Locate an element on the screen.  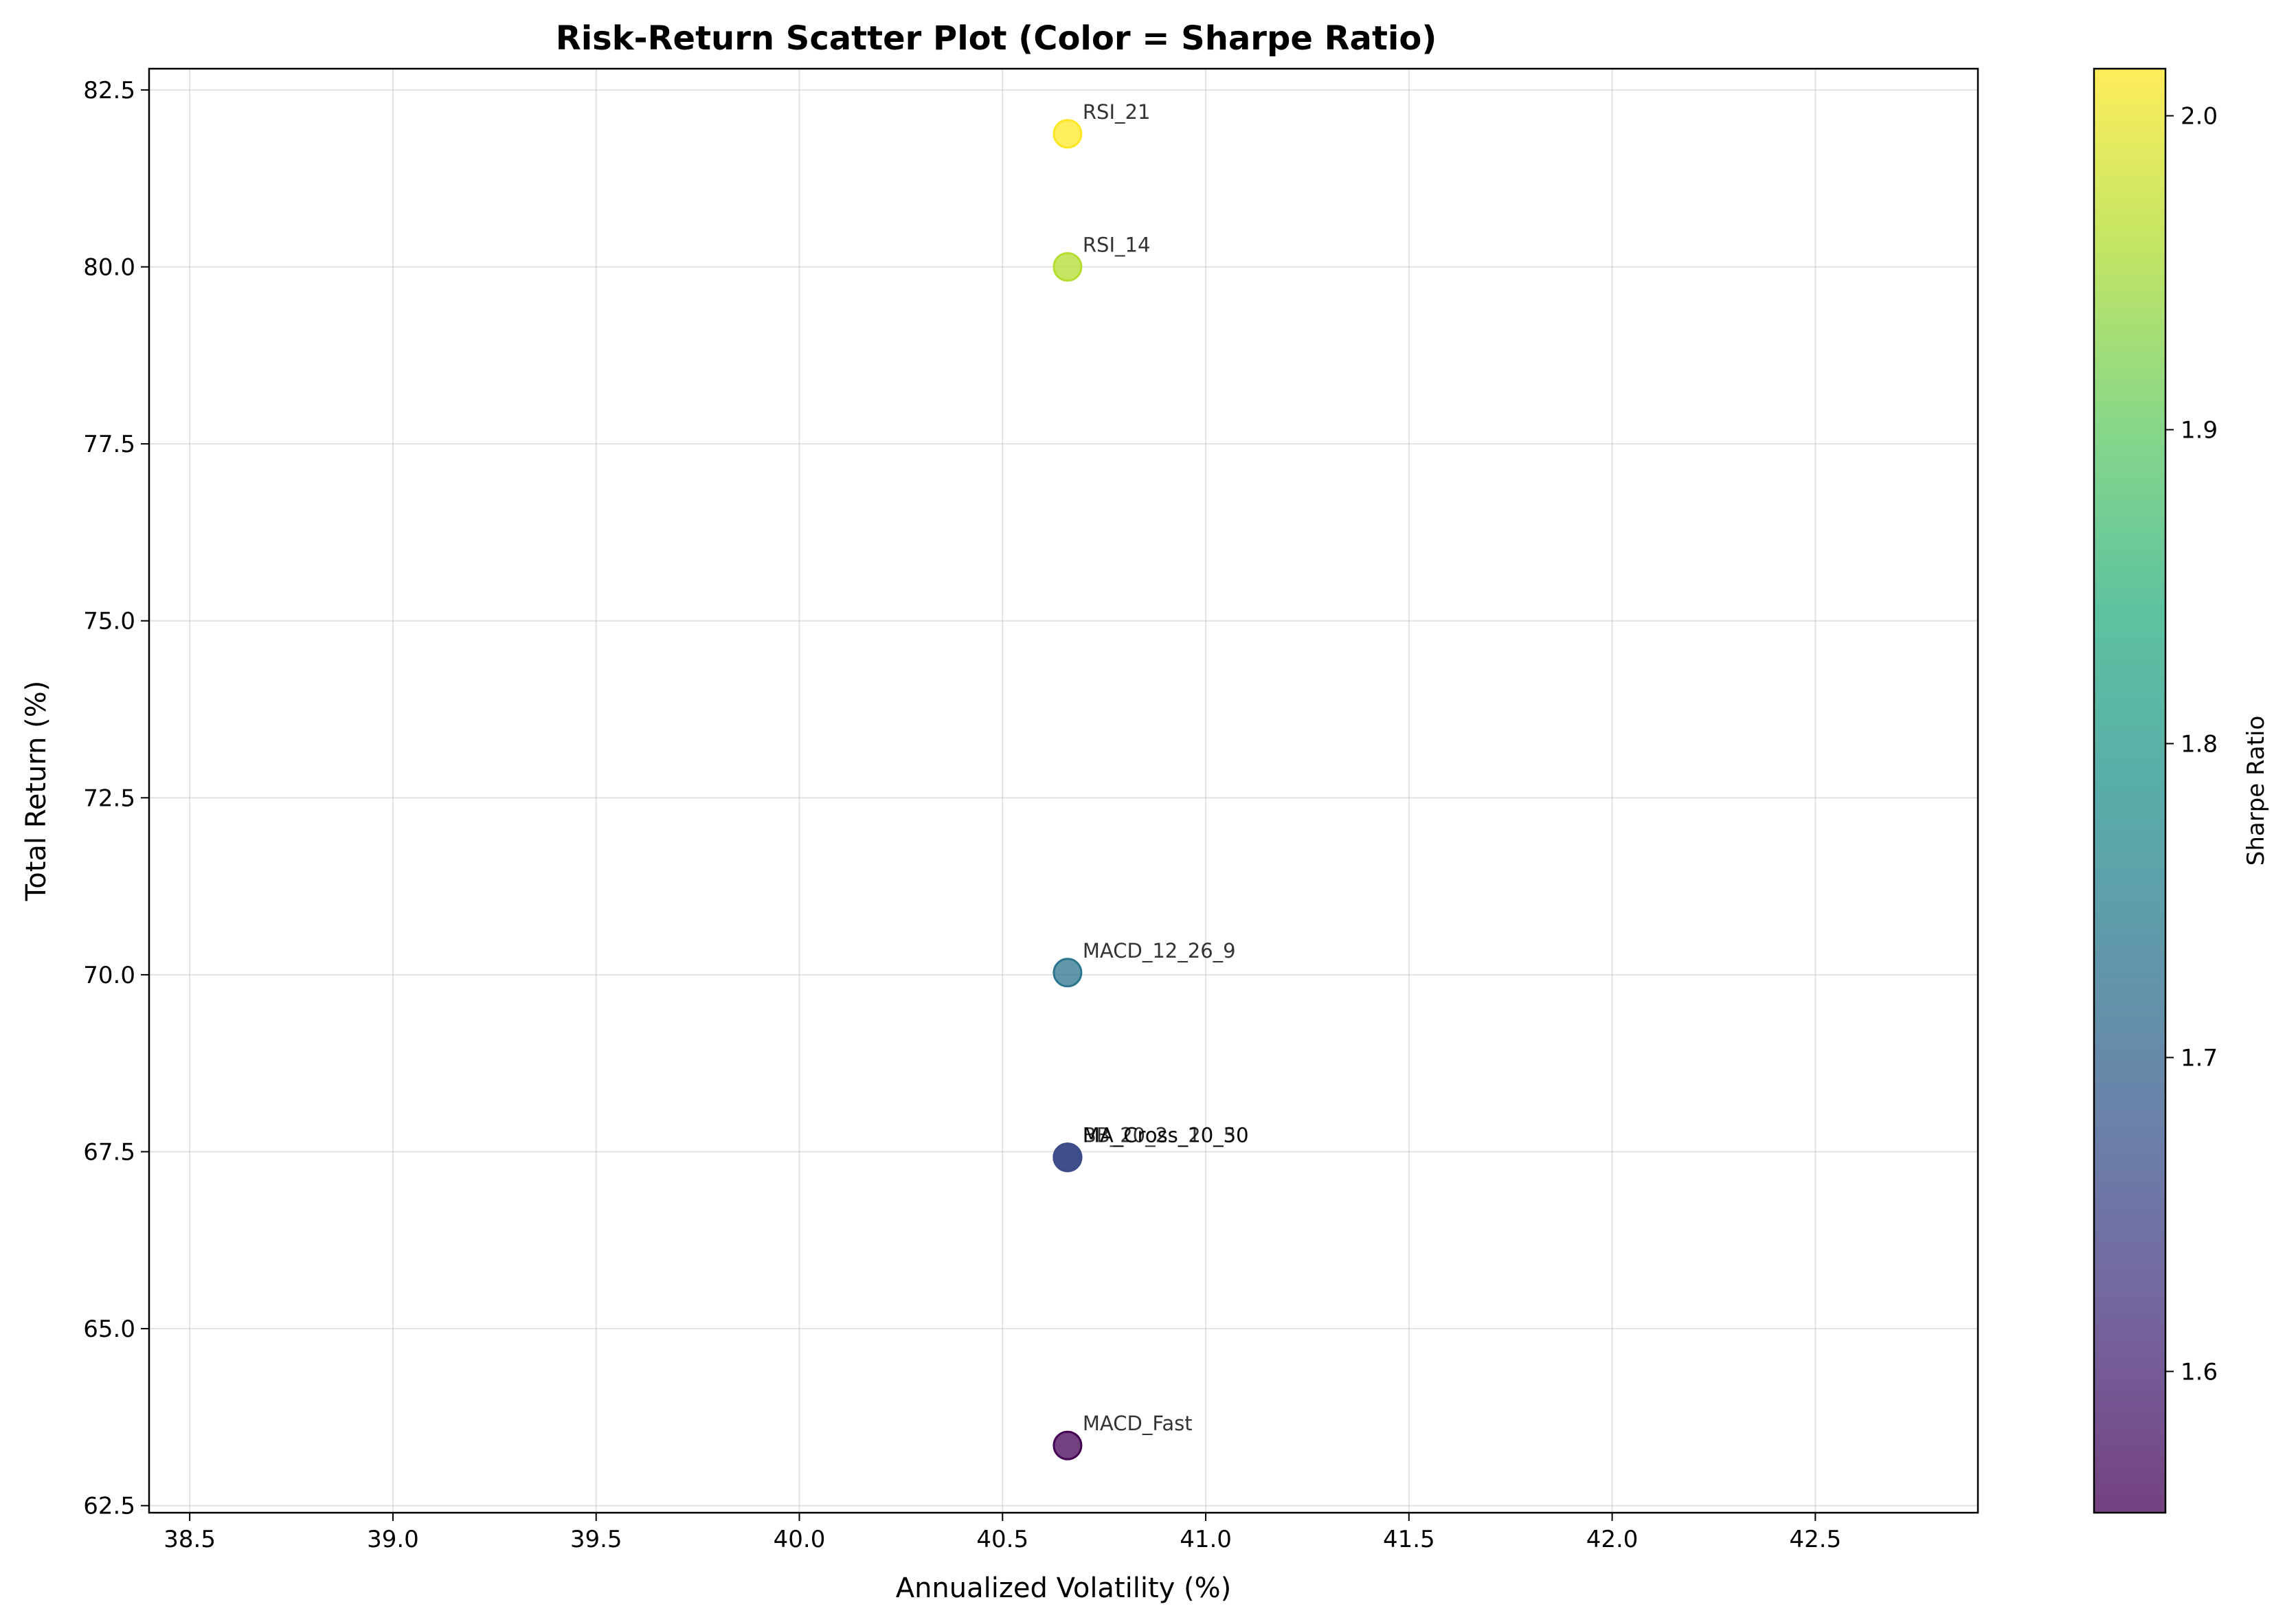
y-tick-label: 72.5 is located at coordinates (109, 798).